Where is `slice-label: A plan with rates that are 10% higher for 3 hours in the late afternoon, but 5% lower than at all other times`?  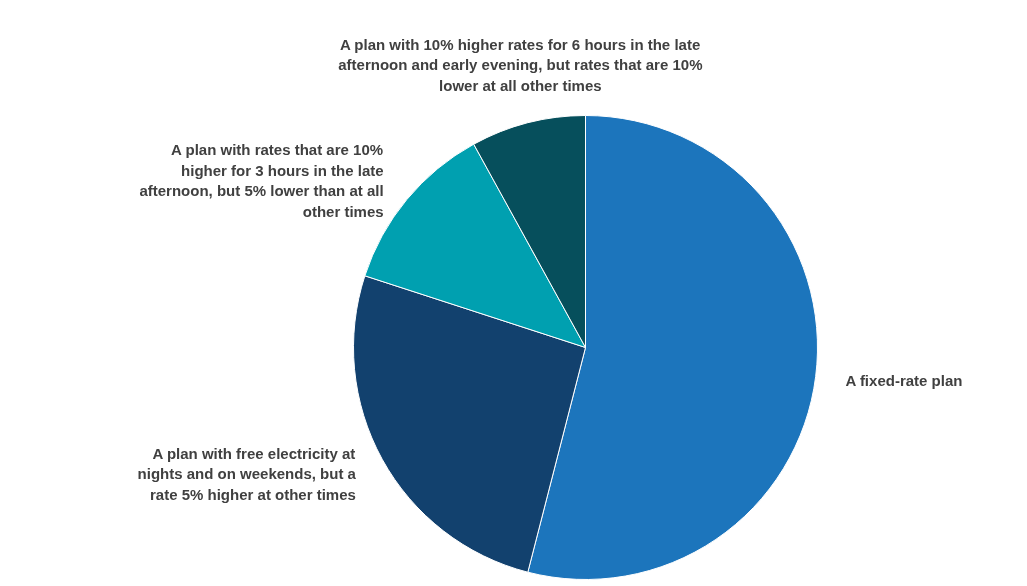
slice-label: A plan with rates that are 10% higher for 3 hours in the late afternoon, but 5% lower than at all other times is located at coordinates (261, 180).